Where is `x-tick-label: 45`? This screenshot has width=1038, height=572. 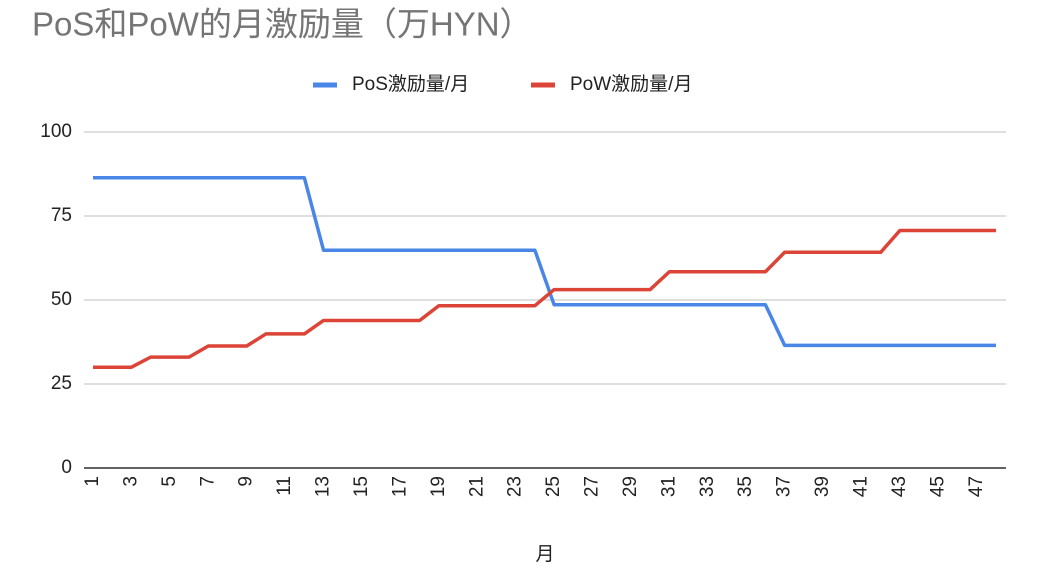
x-tick-label: 45 is located at coordinates (937, 486).